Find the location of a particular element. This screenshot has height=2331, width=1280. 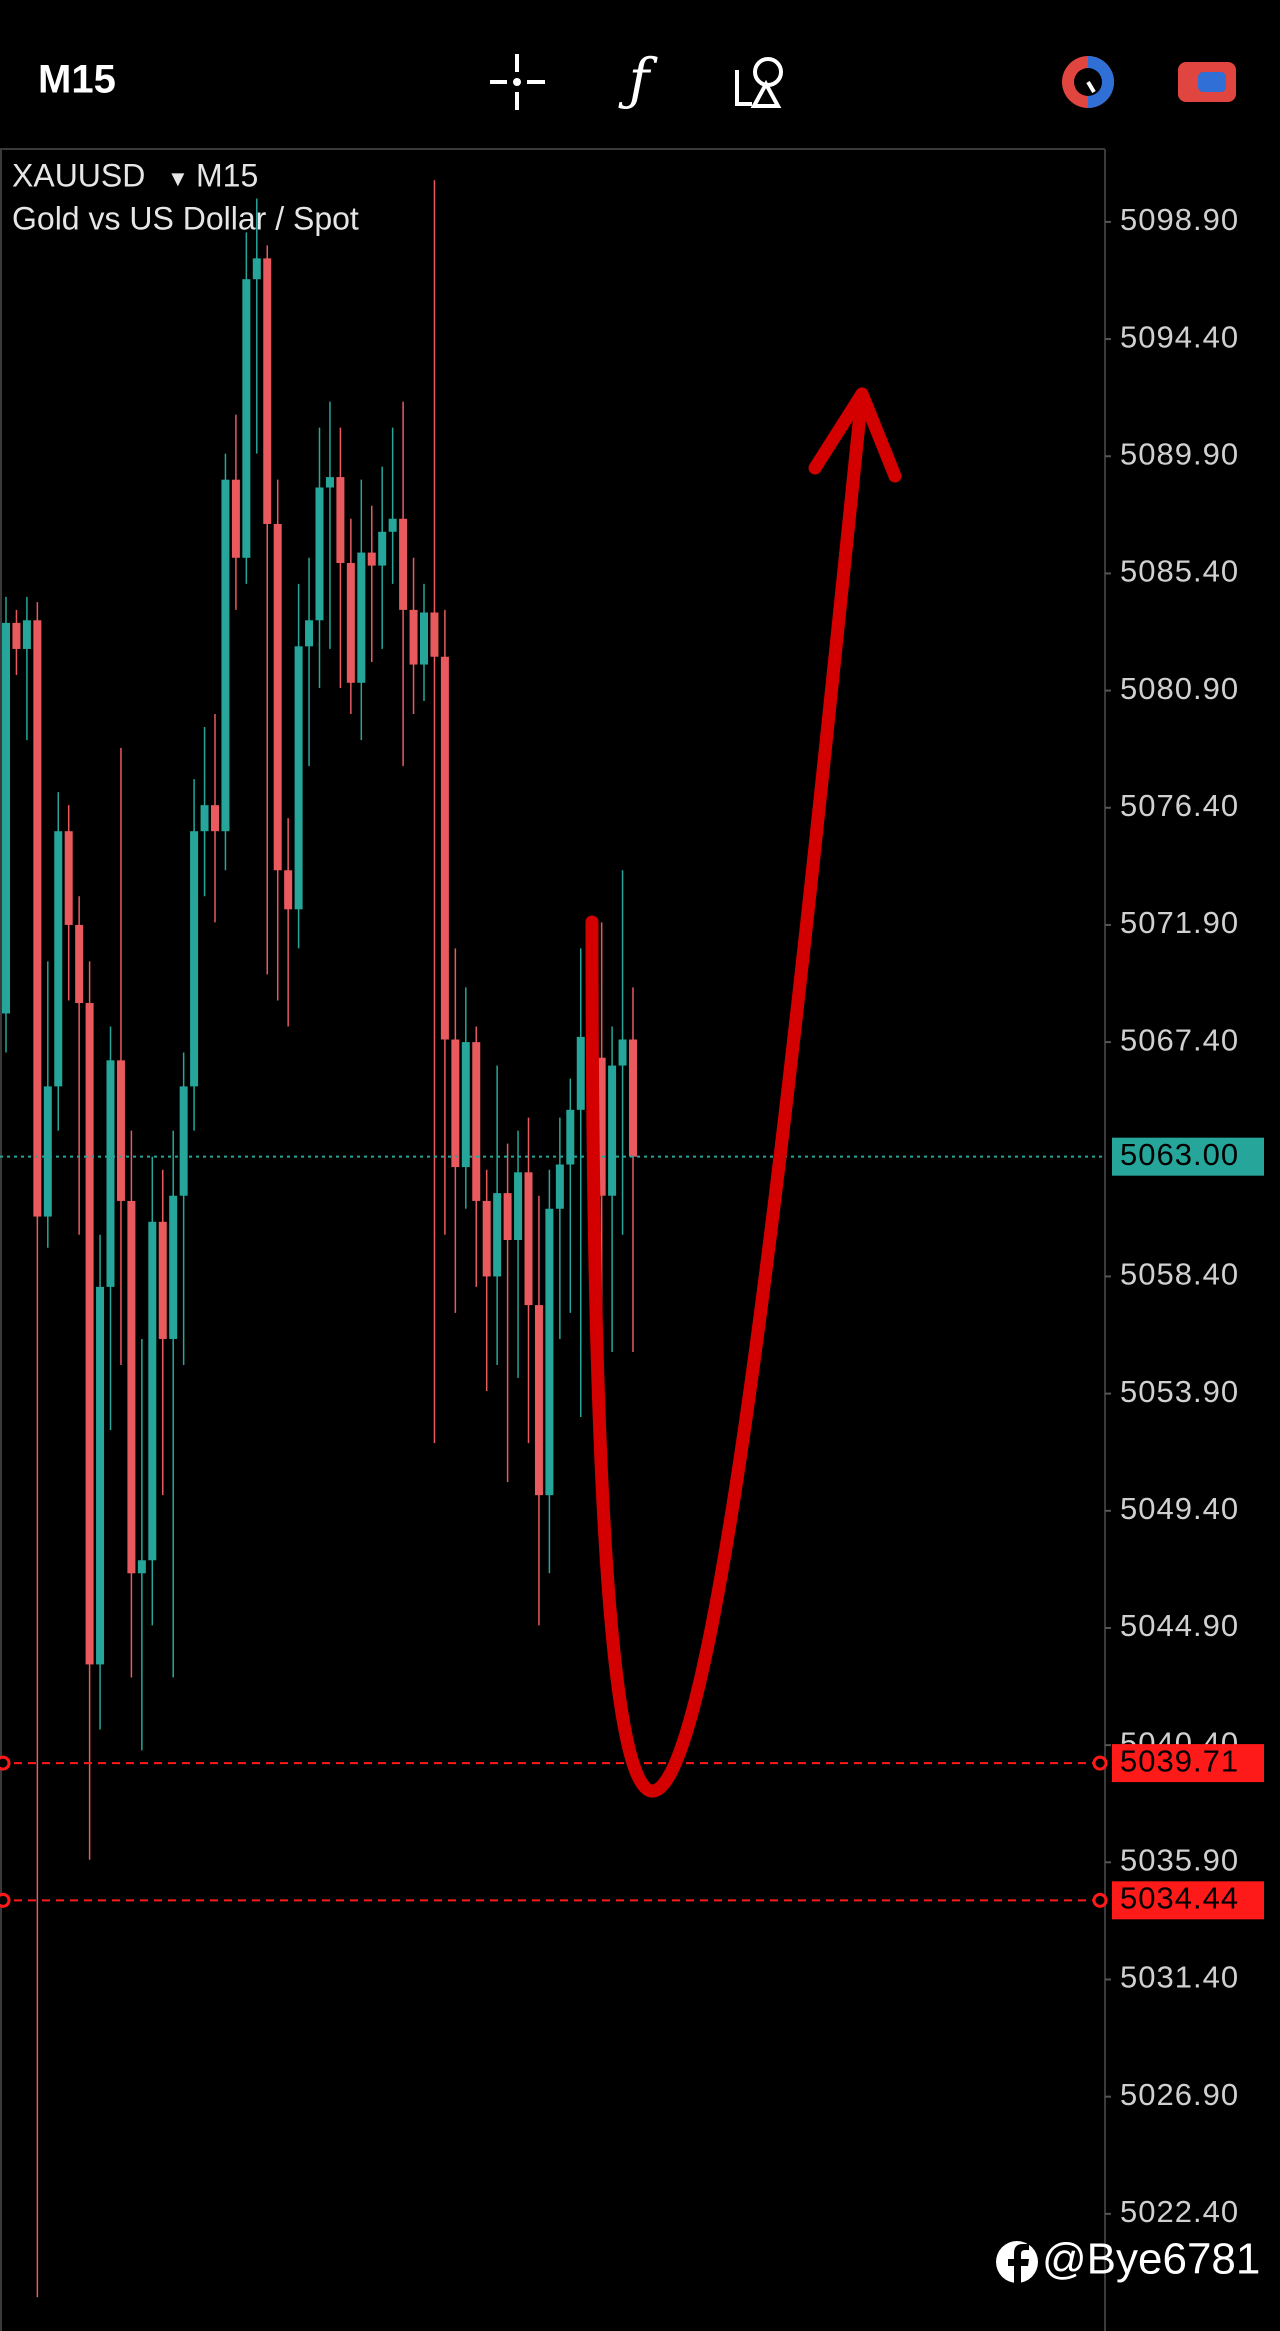

symbol-dropdown: ▼ is located at coordinates (178, 178).